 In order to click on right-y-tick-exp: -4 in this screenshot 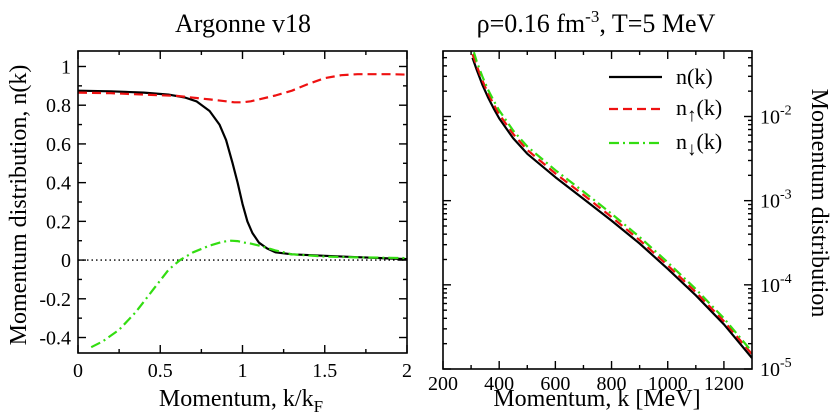, I will do `click(786, 279)`.